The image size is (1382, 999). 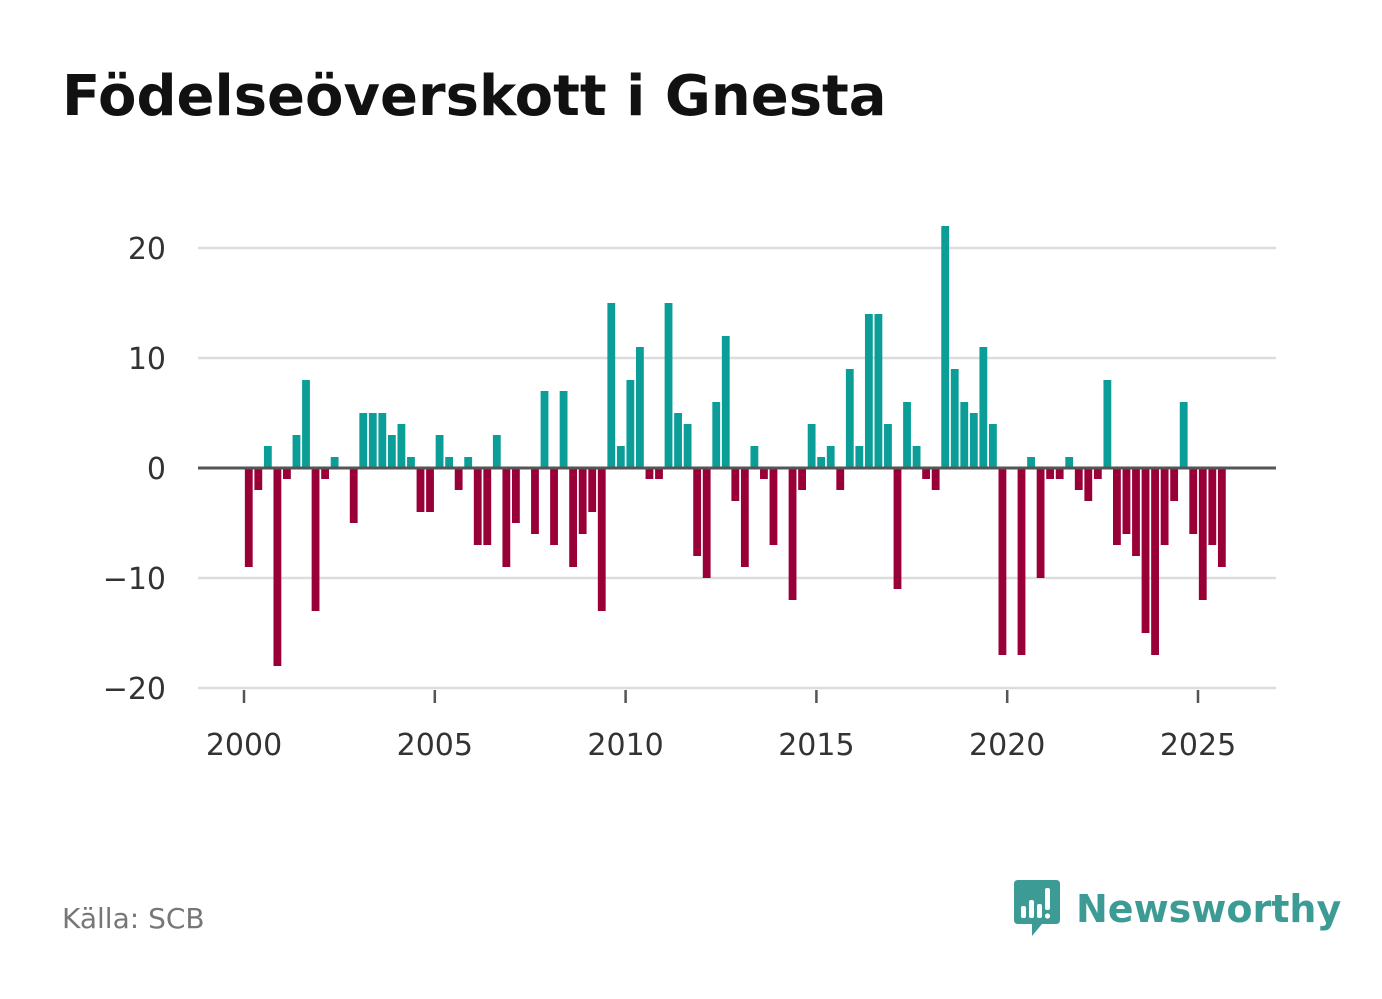 I want to click on chart-title: Födelseöverskott i Gnesta, so click(x=474, y=96).